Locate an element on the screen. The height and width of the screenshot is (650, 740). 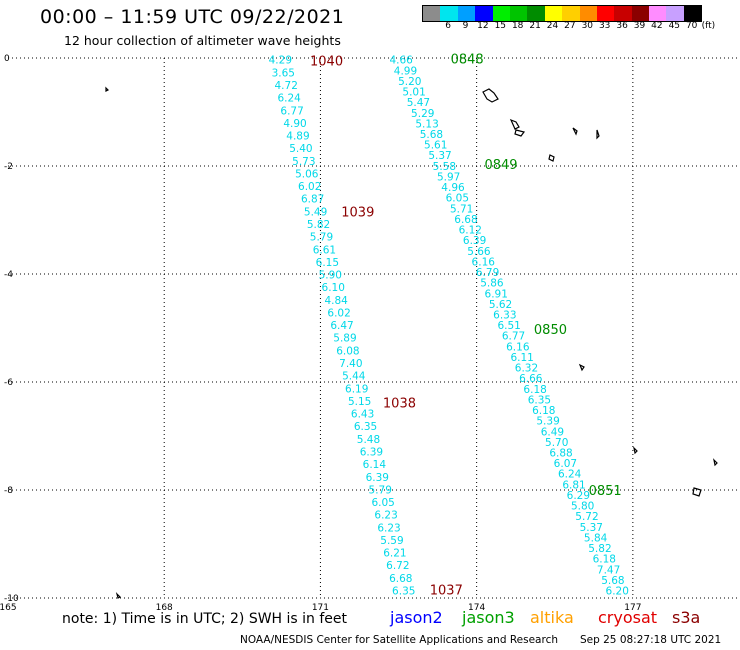
pass-time-label: 1040 is located at coordinates (326, 62).